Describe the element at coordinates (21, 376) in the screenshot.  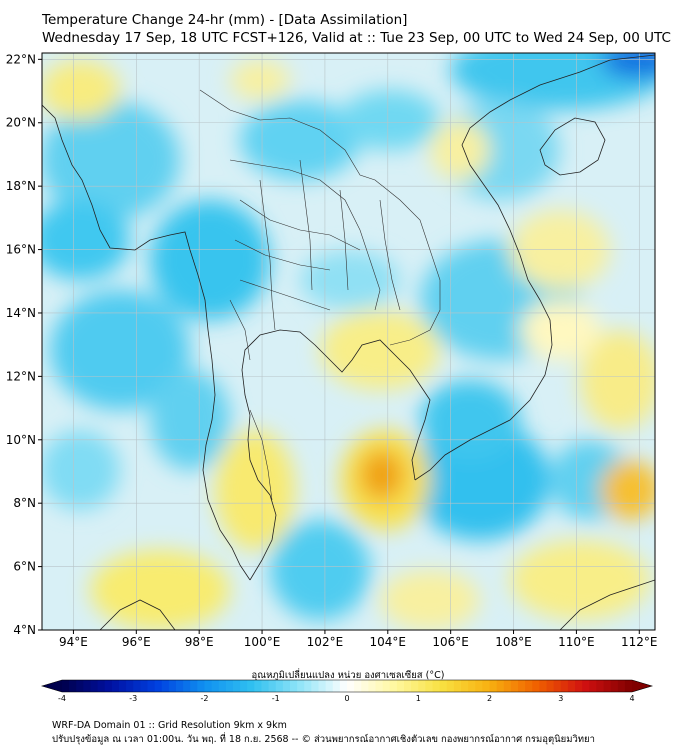
I see `lat-label: 12°N` at that location.